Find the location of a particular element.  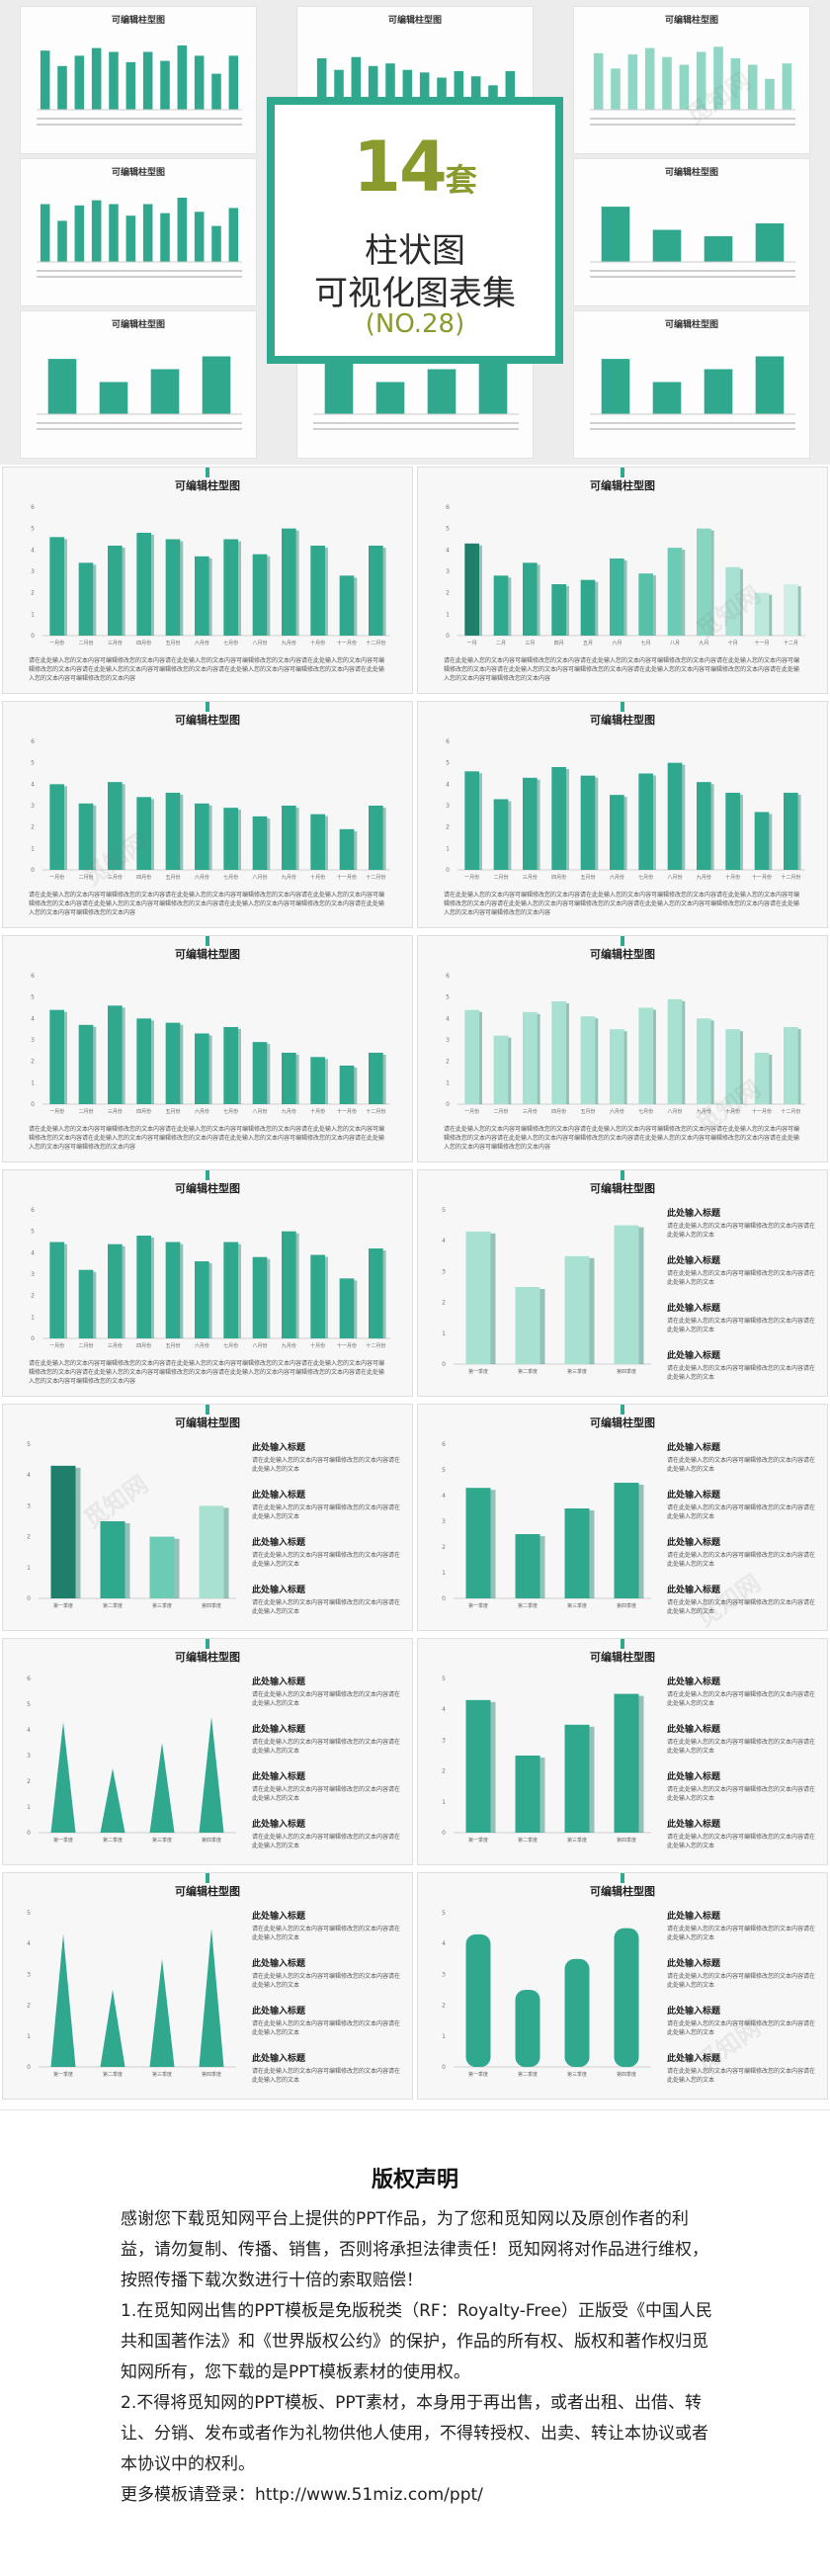

mini-slide-title: 可编辑柱型图 is located at coordinates (691, 173).